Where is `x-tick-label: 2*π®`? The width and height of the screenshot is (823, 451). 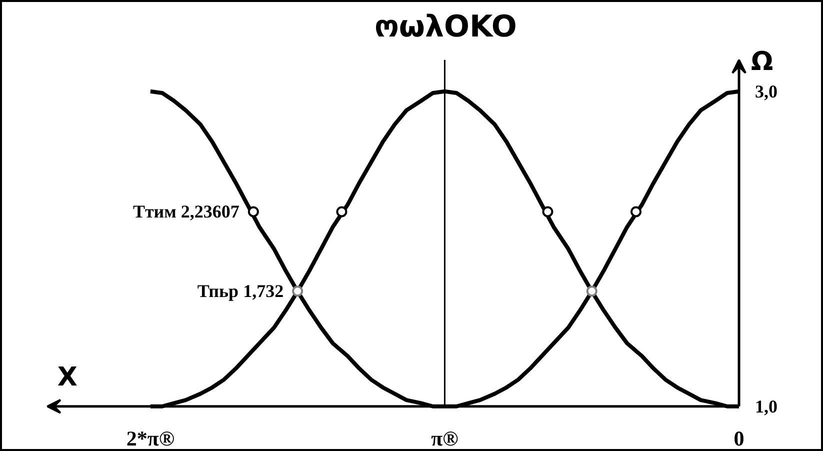
x-tick-label: 2*π® is located at coordinates (150, 438).